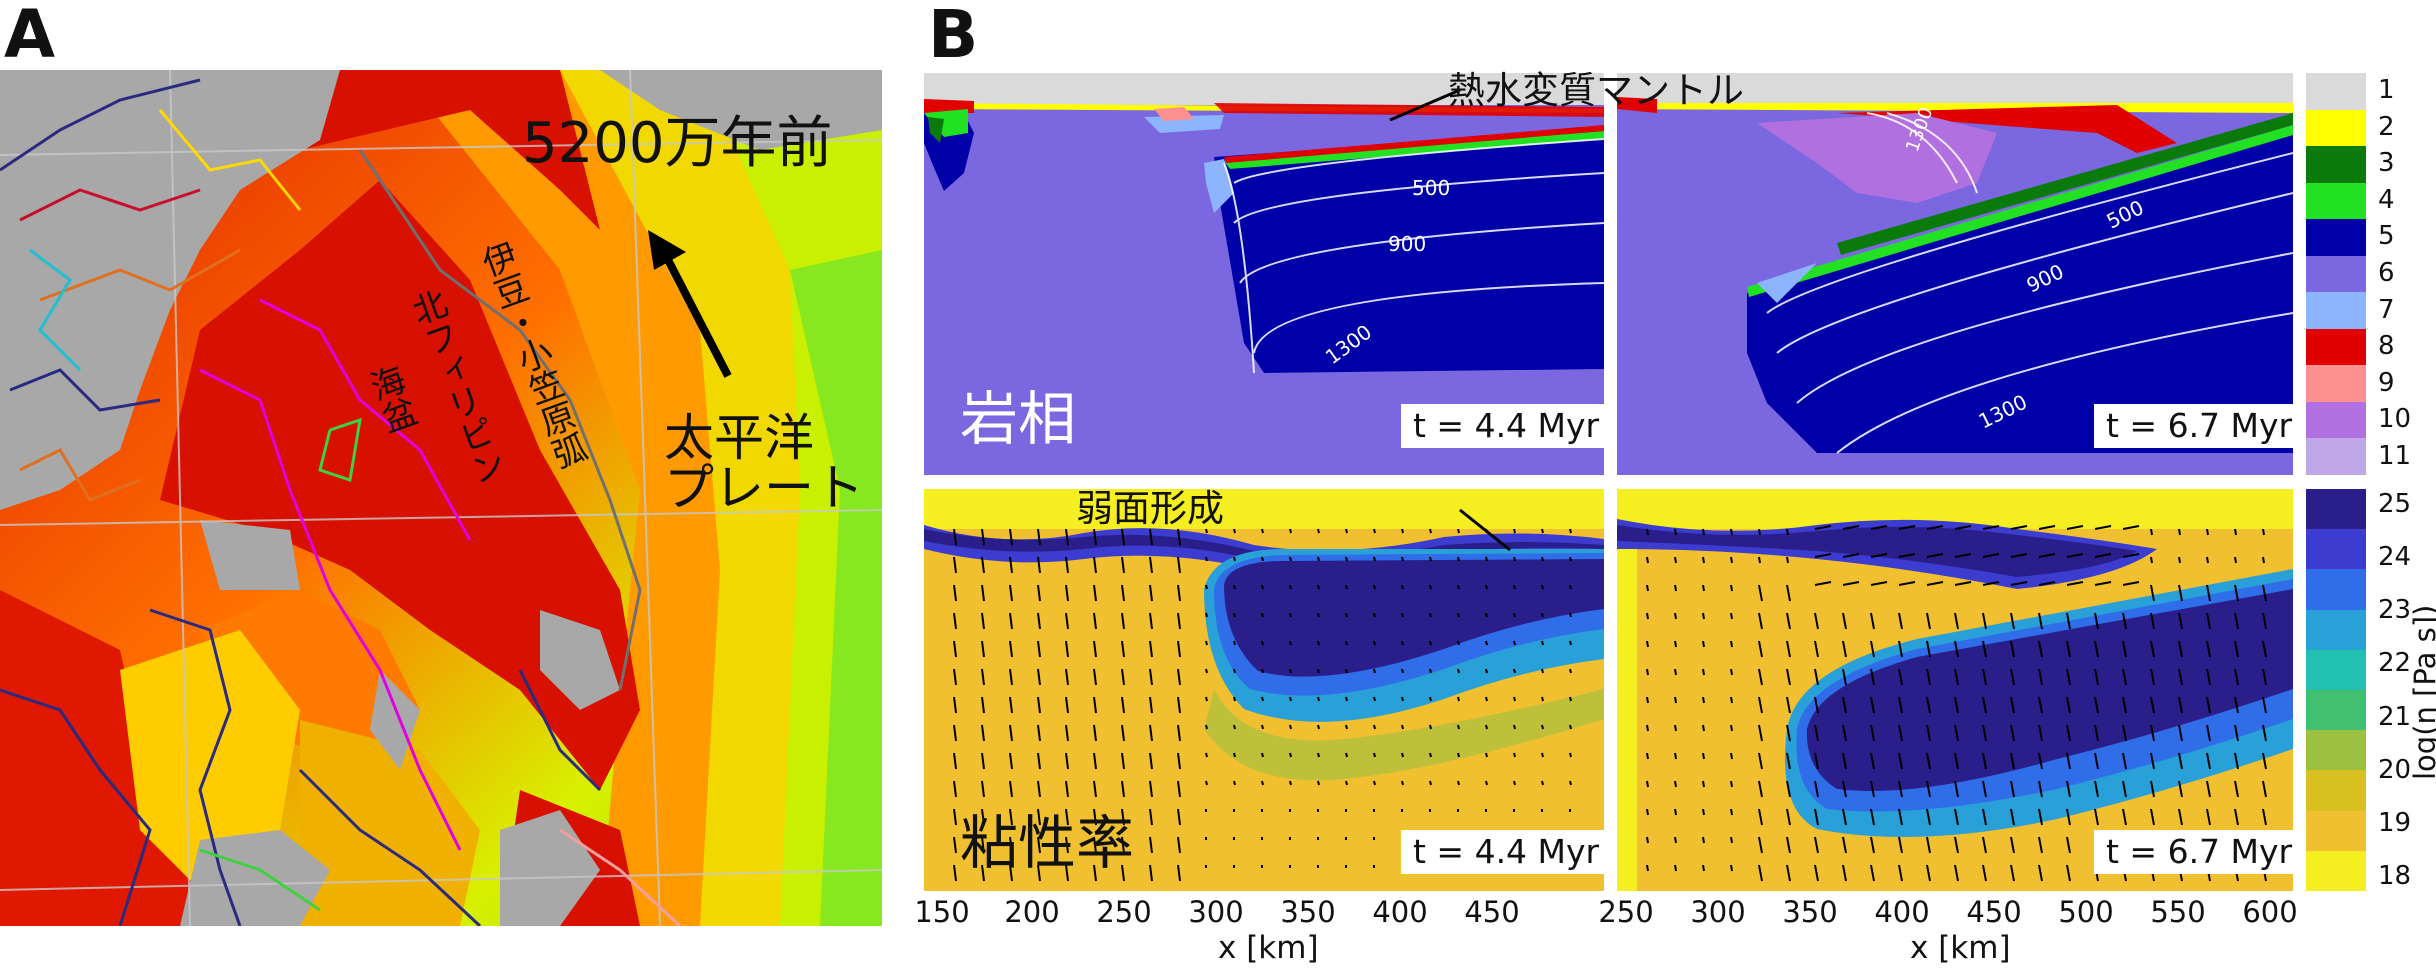  Describe the element at coordinates (1626, 912) in the screenshot. I see `xtick-right-0: 250` at that location.